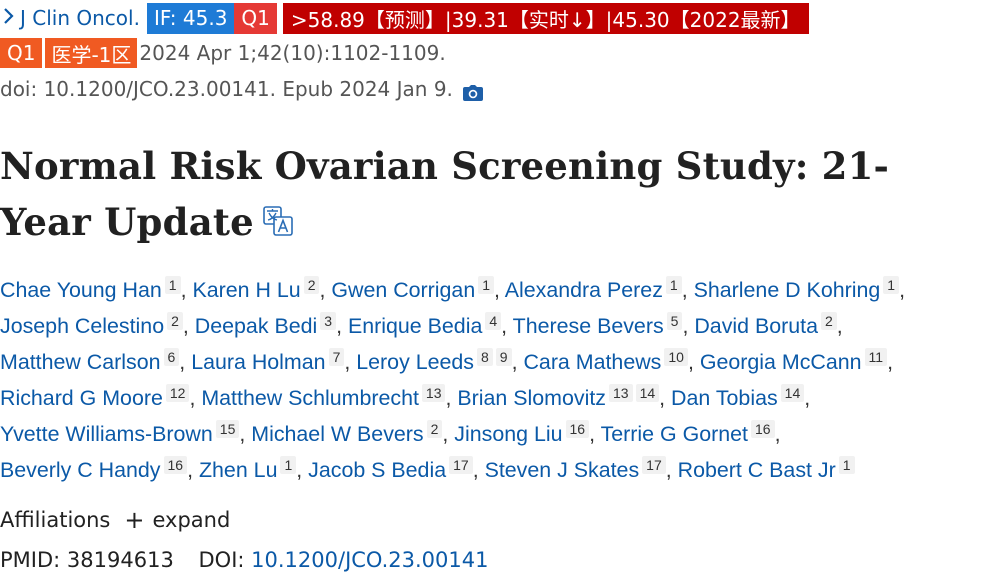 Image resolution: width=999 pixels, height=583 pixels. I want to click on camera-icon, so click(472, 91).